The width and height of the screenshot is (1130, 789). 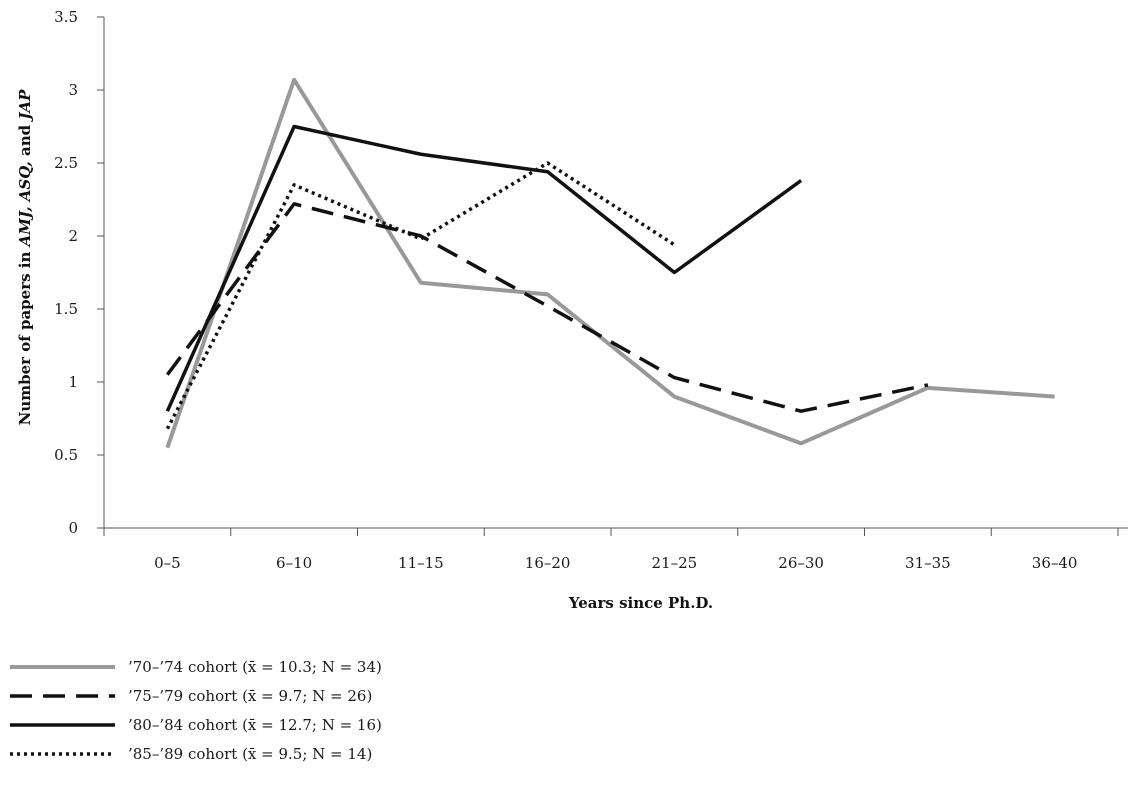 What do you see at coordinates (250, 754) in the screenshot?
I see `legend-label-4: ’85–’89 cohort (x̄ = 9.5; N = 14)` at bounding box center [250, 754].